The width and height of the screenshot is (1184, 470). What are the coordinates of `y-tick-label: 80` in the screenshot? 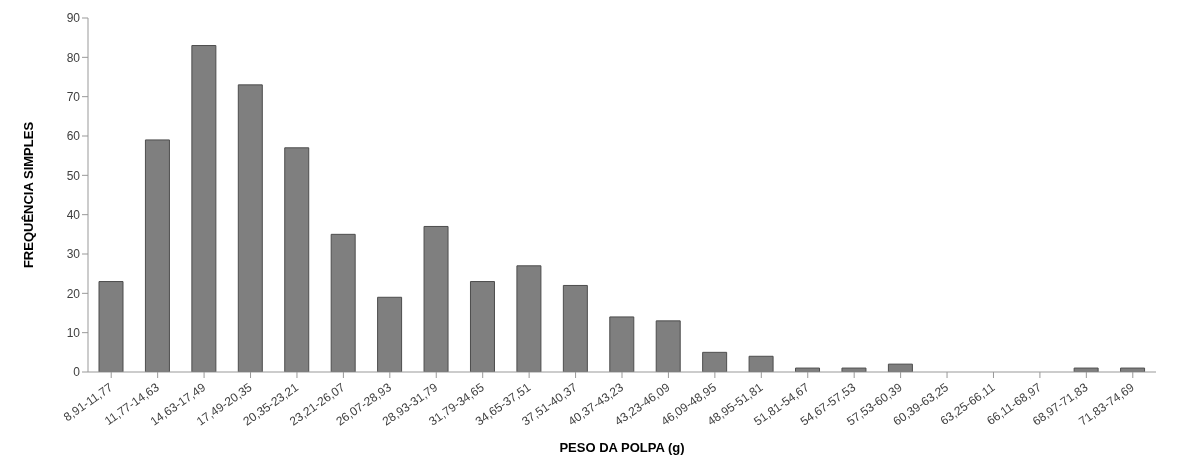 It's located at (73, 57).